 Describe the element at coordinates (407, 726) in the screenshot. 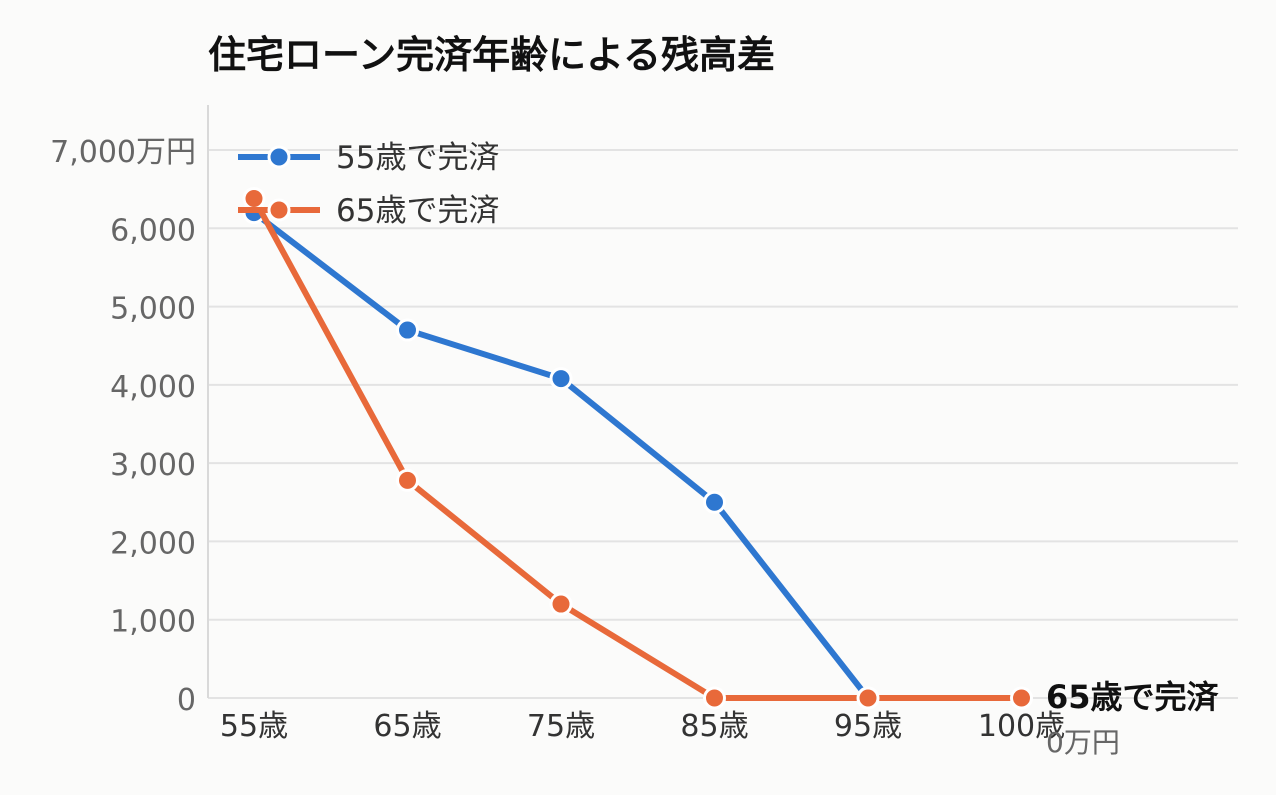

I see `x-tick-label: 65歳` at that location.